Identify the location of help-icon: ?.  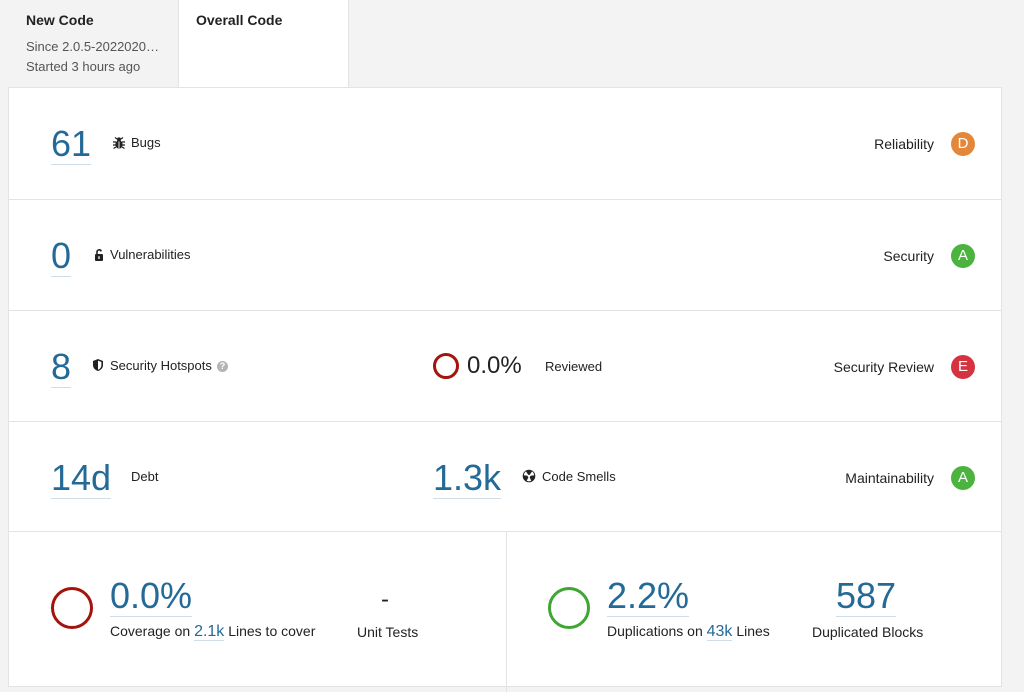
(222, 366).